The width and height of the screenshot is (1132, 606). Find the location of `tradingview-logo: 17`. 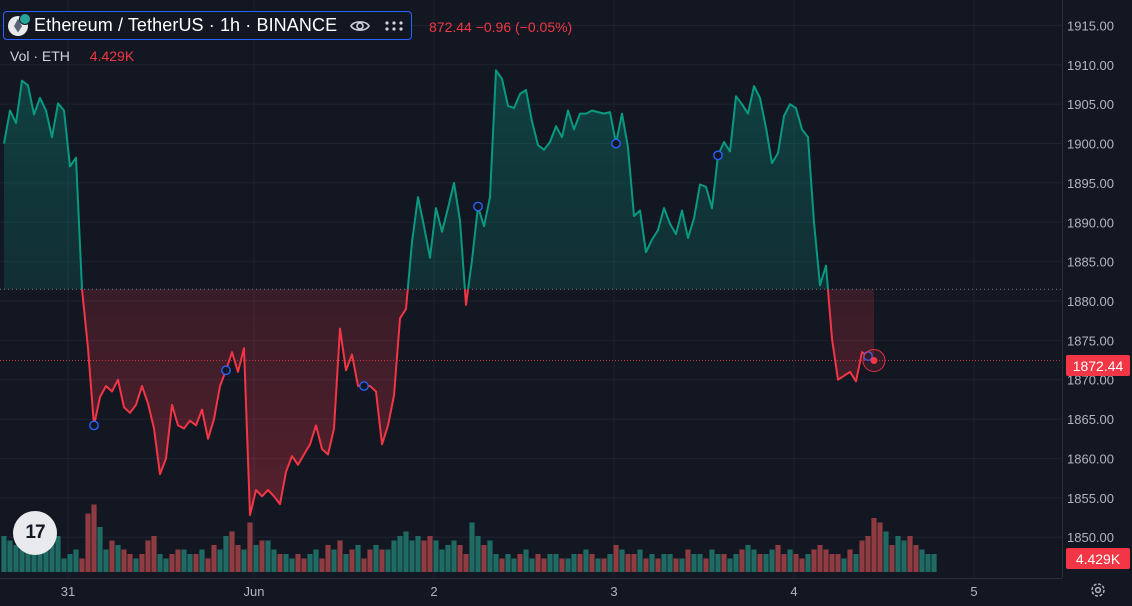

tradingview-logo: 17 is located at coordinates (35, 533).